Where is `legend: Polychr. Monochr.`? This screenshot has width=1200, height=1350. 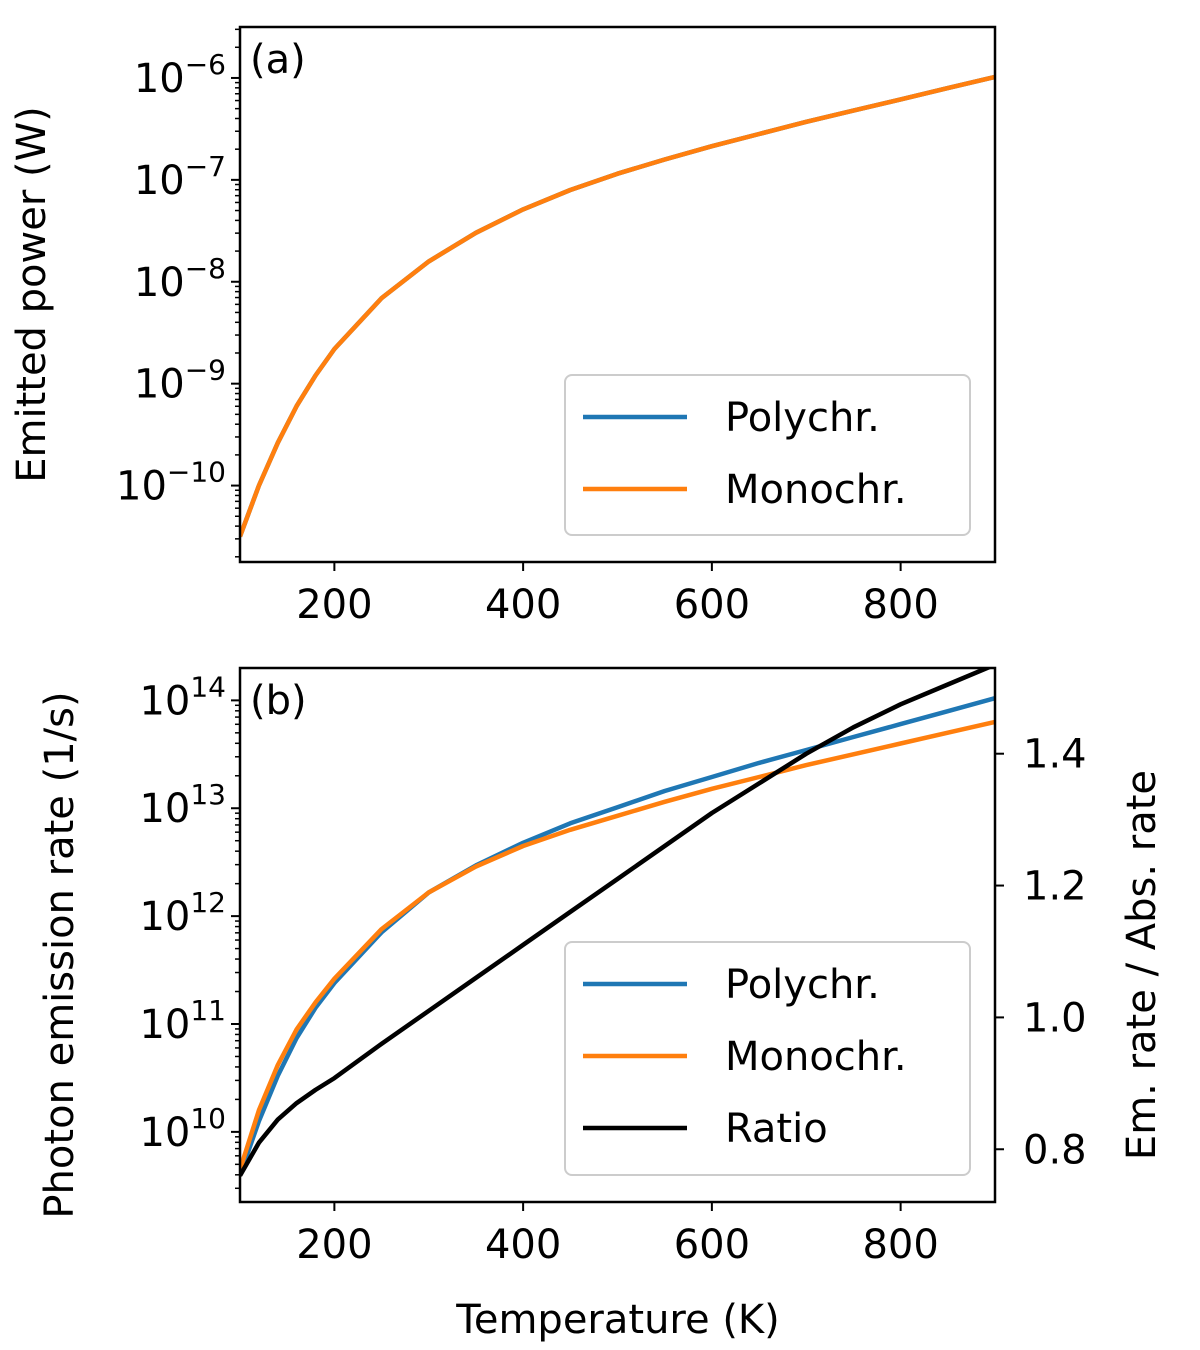 legend: Polychr. Monochr. is located at coordinates (767, 455).